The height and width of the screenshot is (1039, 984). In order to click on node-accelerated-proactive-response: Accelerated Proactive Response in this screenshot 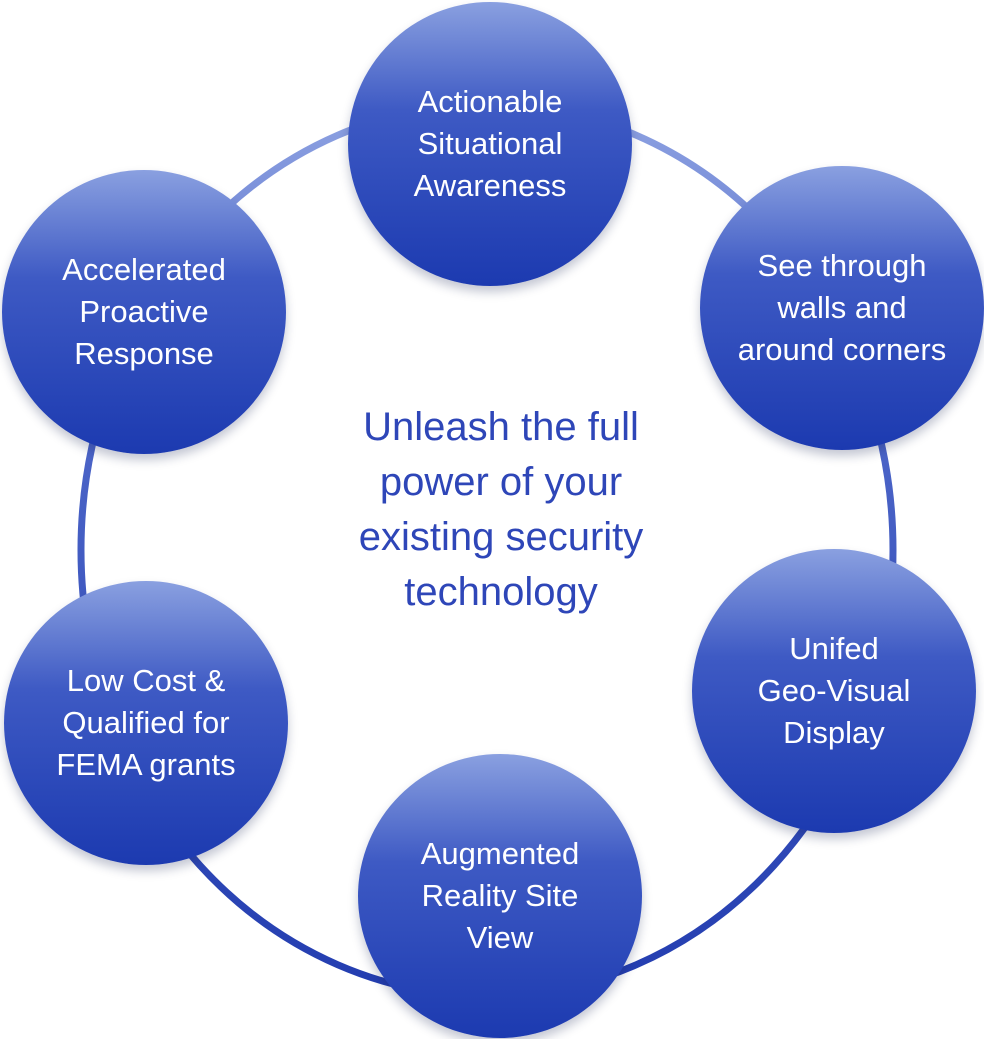, I will do `click(144, 312)`.